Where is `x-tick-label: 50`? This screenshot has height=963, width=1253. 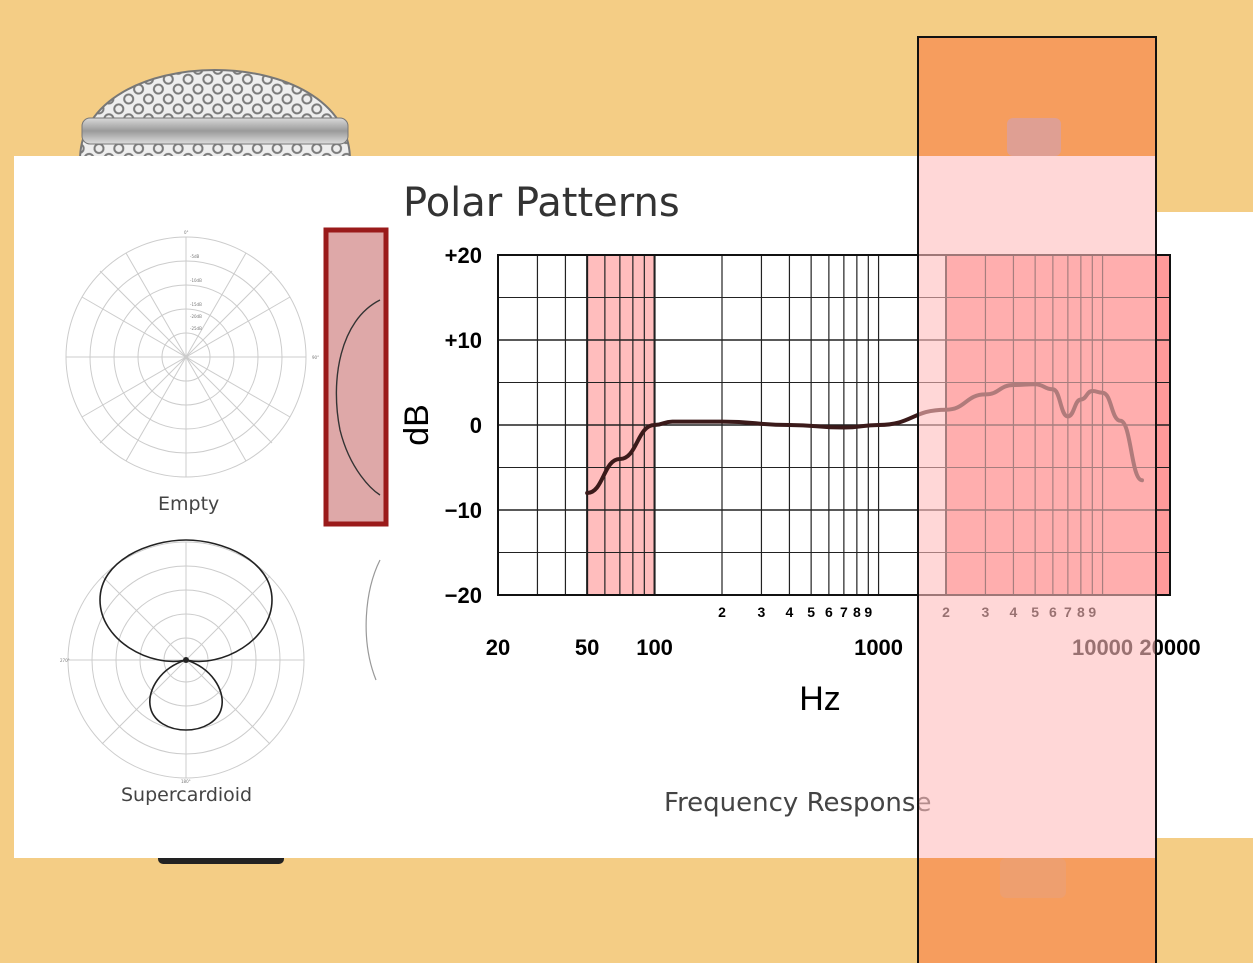 x-tick-label: 50 is located at coordinates (587, 647).